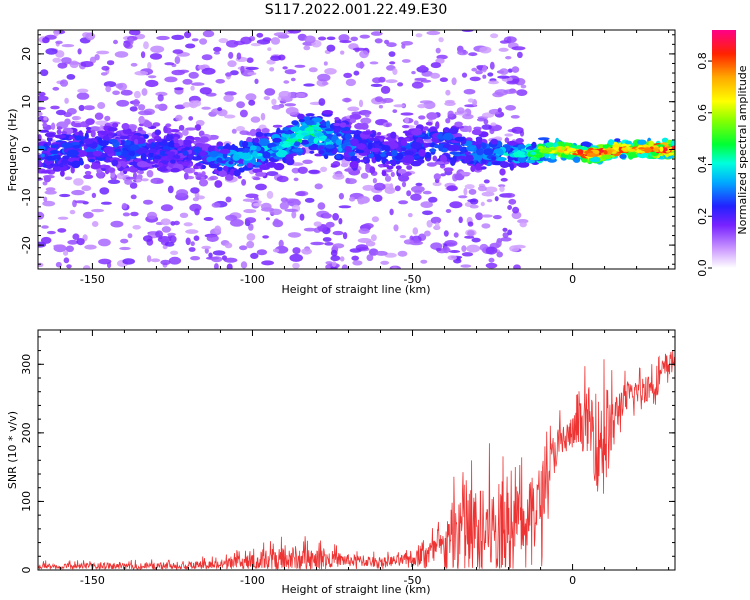 This screenshot has width=750, height=600. I want to click on x-tick-label: -50, so click(413, 580).